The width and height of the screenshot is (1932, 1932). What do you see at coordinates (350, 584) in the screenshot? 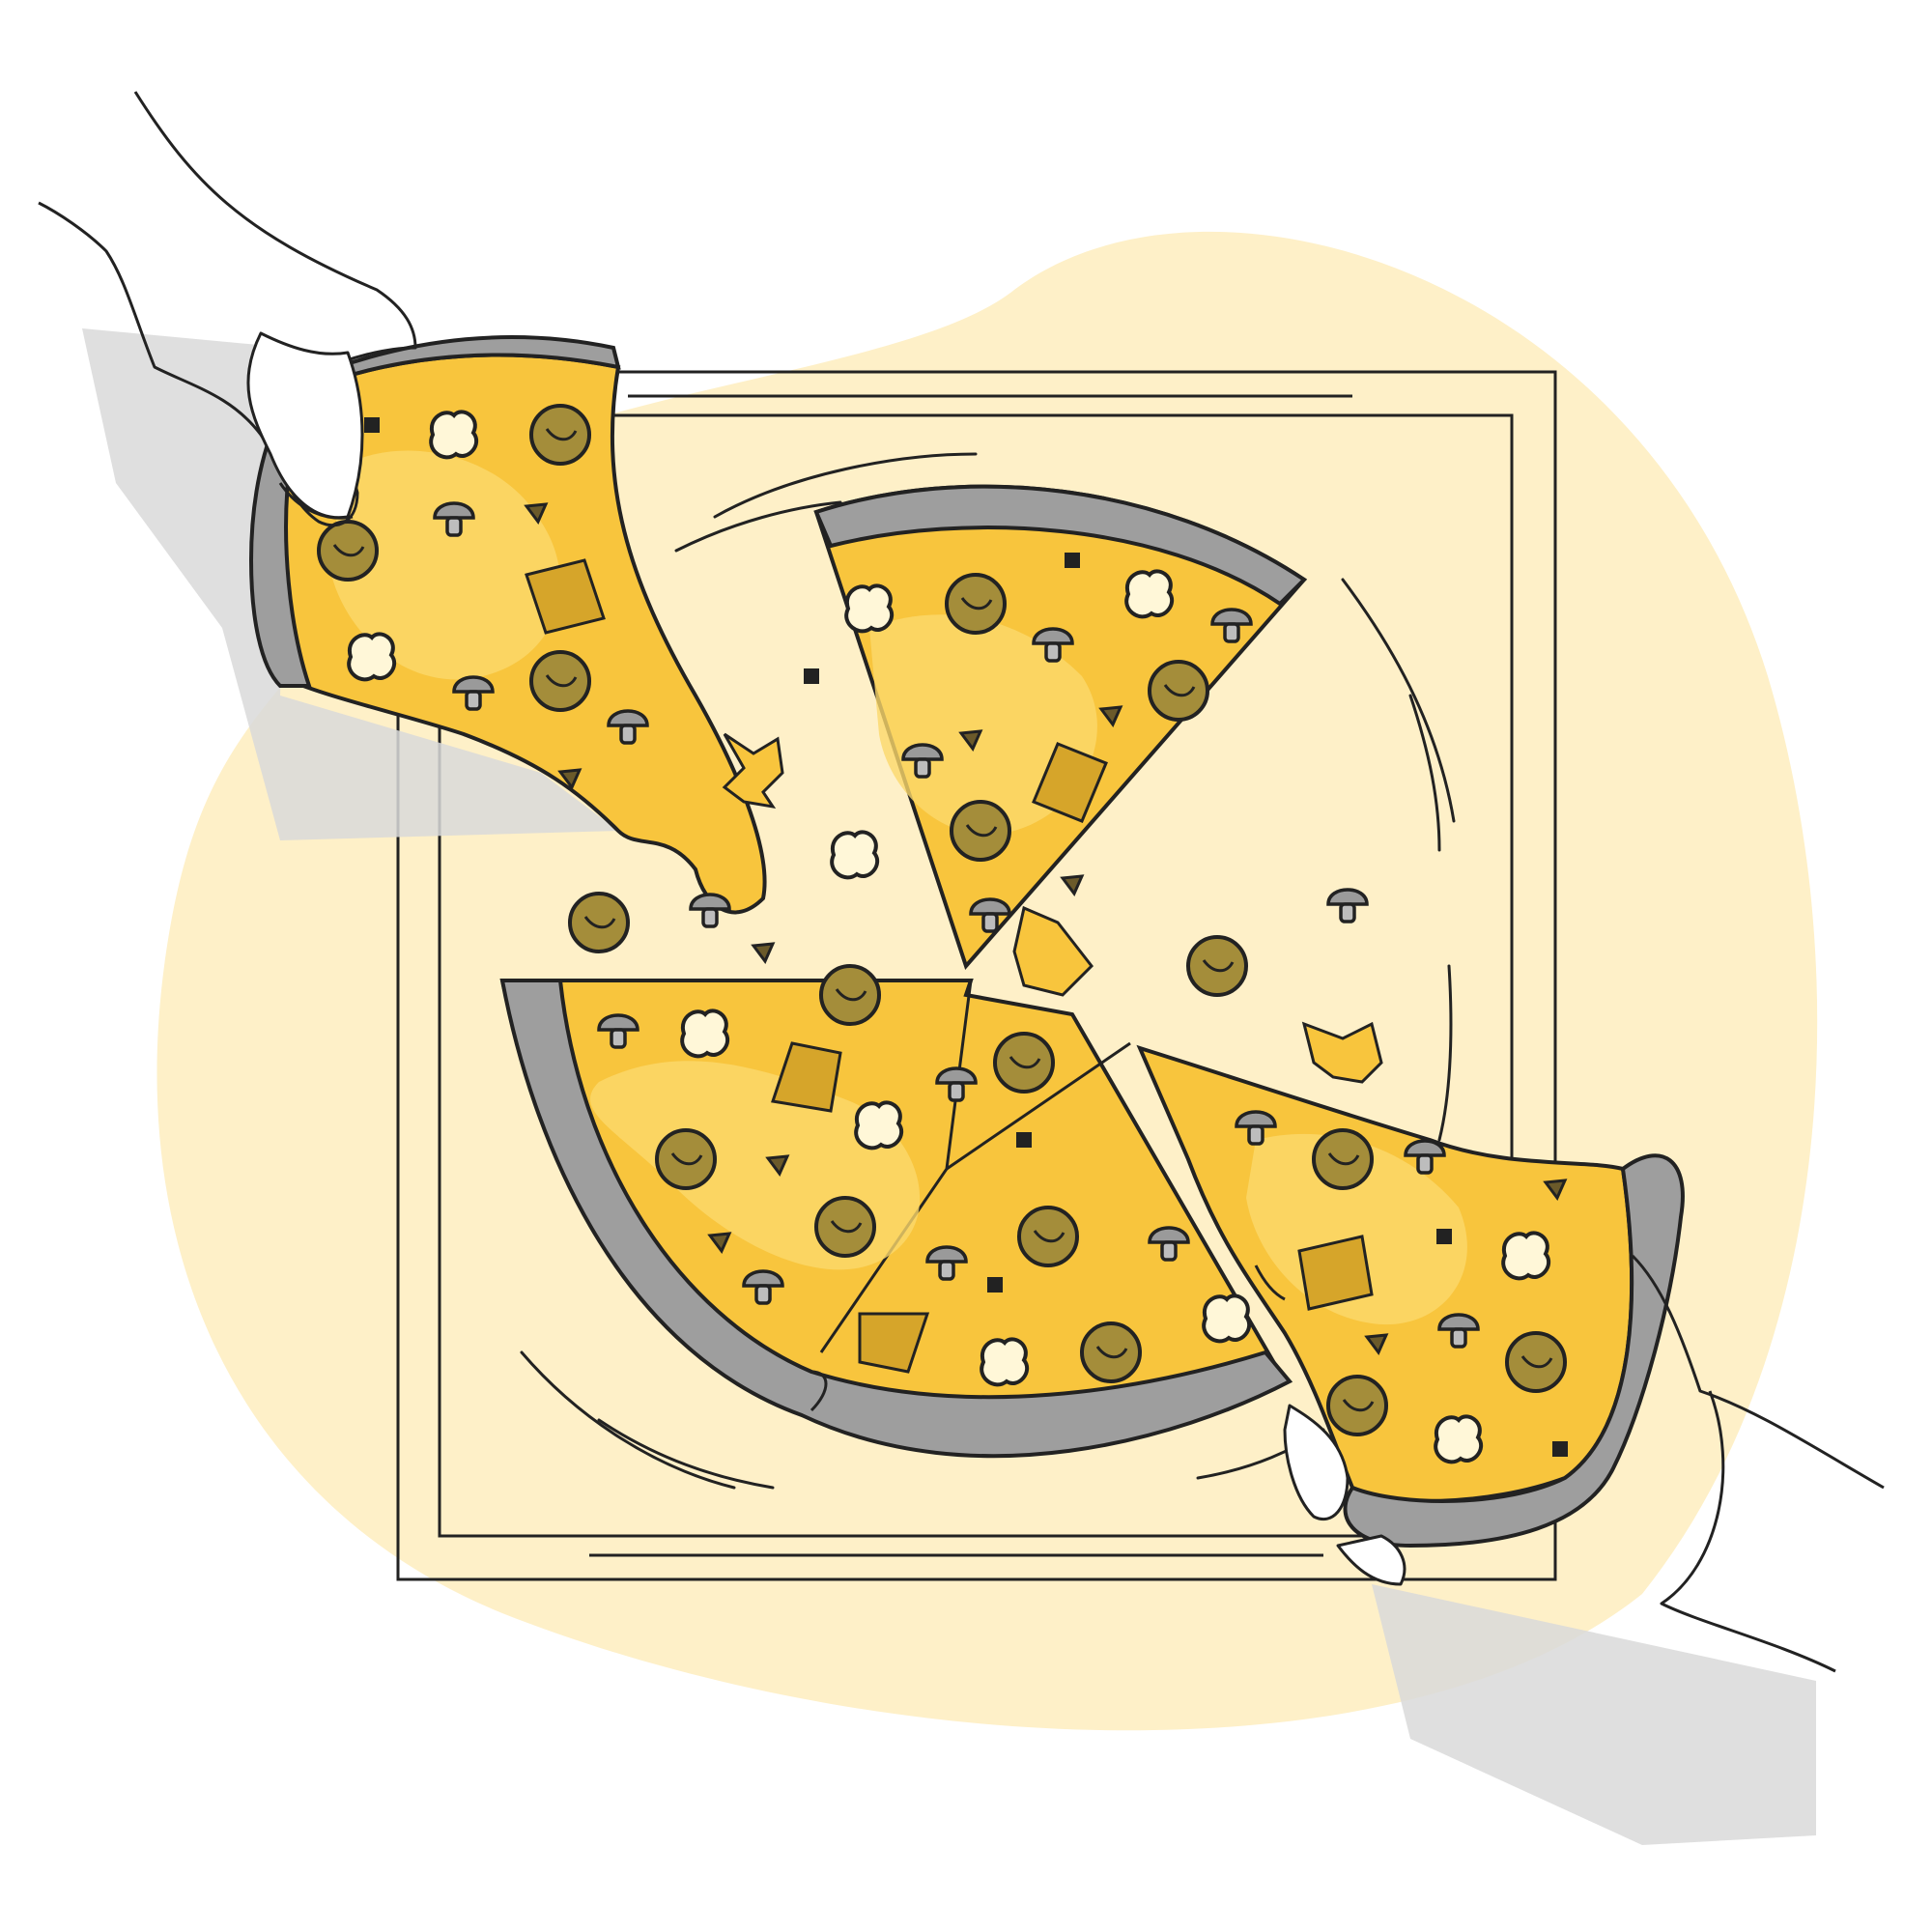
I see `shadow-top-left` at bounding box center [350, 584].